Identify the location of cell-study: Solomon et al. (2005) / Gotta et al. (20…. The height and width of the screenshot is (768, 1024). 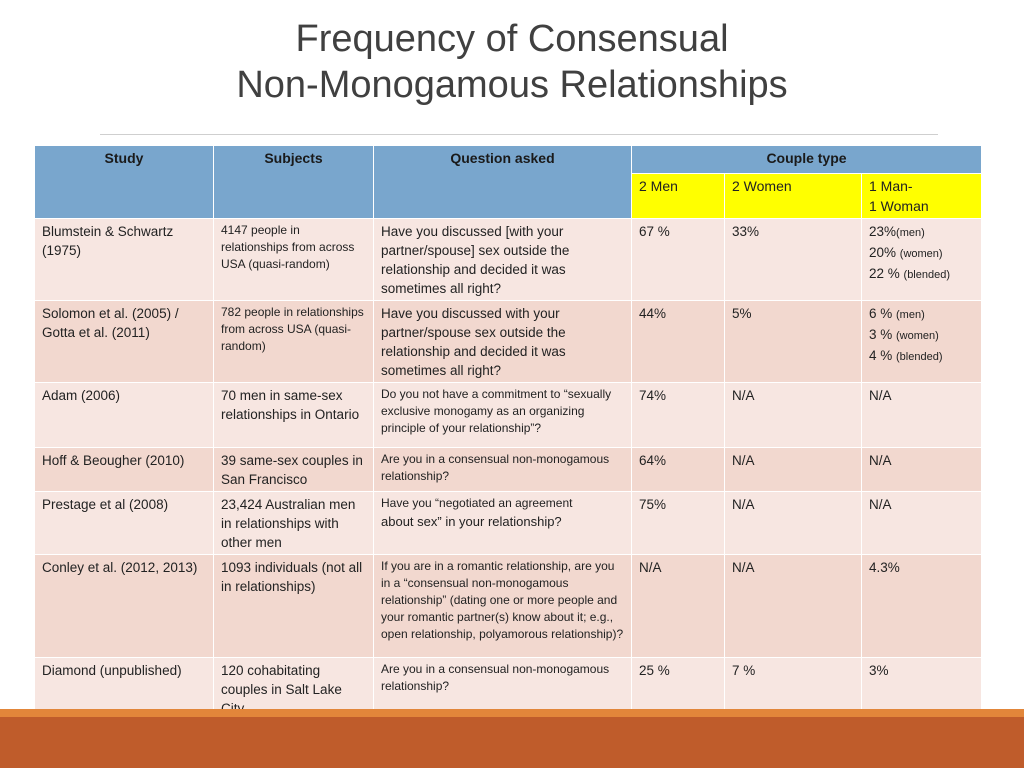
(124, 341).